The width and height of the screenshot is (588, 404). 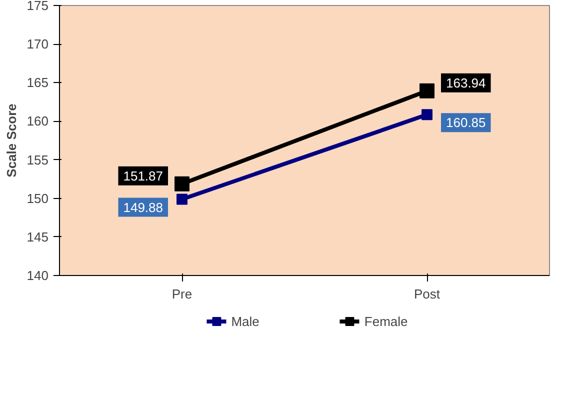 What do you see at coordinates (245, 321) in the screenshot?
I see `legend-label: Male` at bounding box center [245, 321].